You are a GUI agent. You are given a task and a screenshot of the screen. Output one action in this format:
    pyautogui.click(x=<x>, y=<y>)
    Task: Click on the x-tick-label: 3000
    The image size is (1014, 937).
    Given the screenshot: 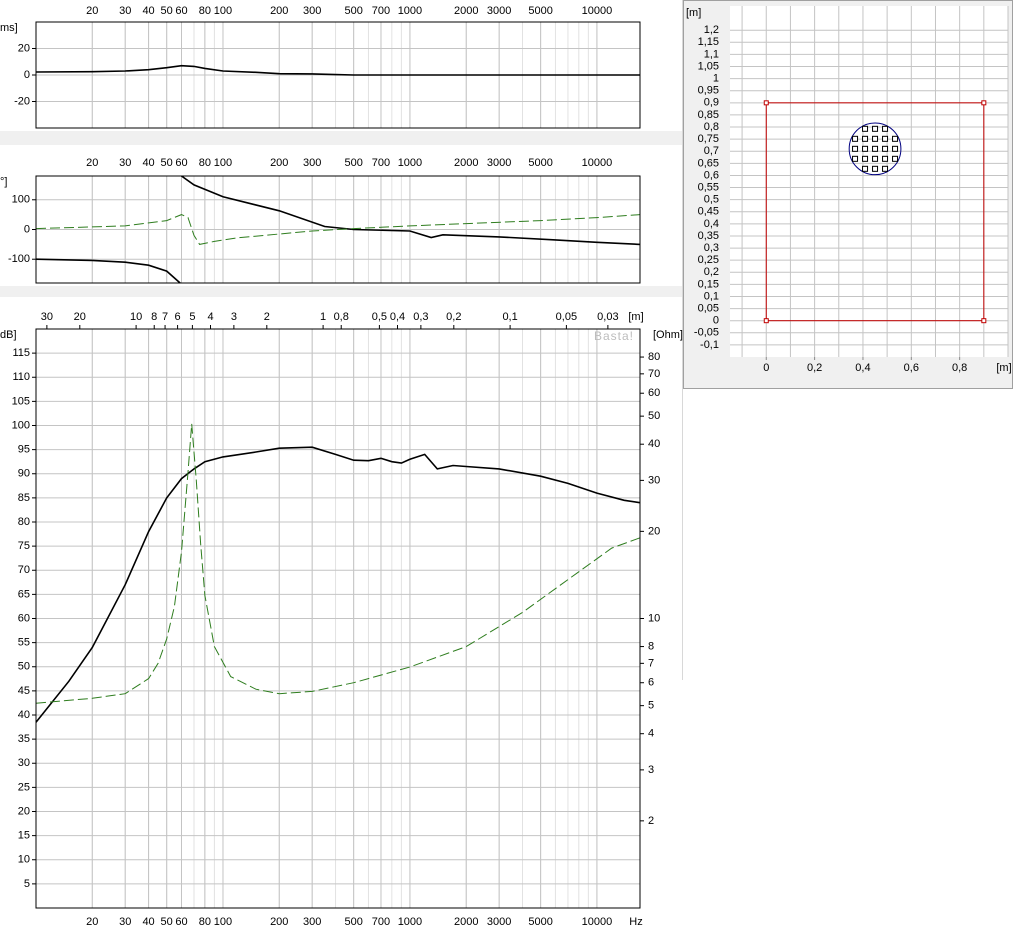 What is the action you would take?
    pyautogui.click(x=499, y=11)
    